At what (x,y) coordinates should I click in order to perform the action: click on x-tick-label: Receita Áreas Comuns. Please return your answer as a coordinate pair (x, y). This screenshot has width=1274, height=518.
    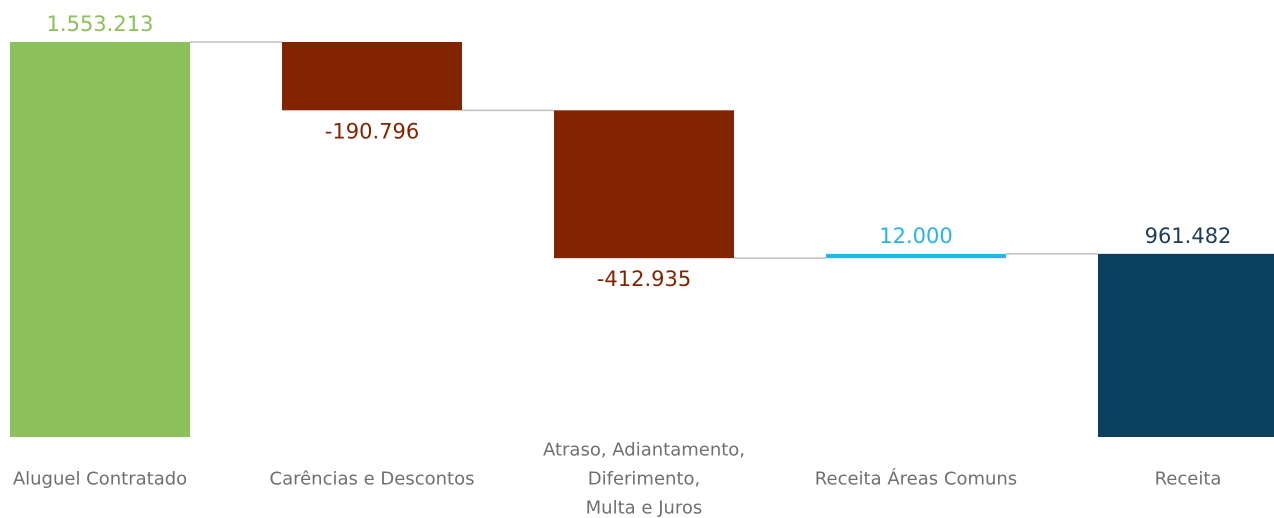
    Looking at the image, I should click on (916, 479).